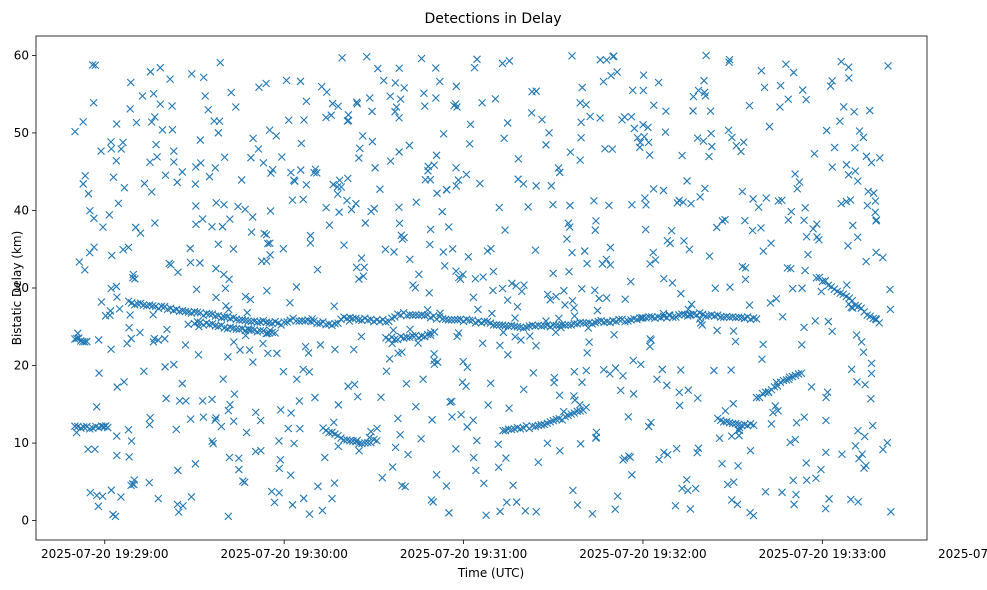 The image size is (987, 590). Describe the element at coordinates (463, 554) in the screenshot. I see `x-tick-label: 2025-07-20 19:31:00` at that location.